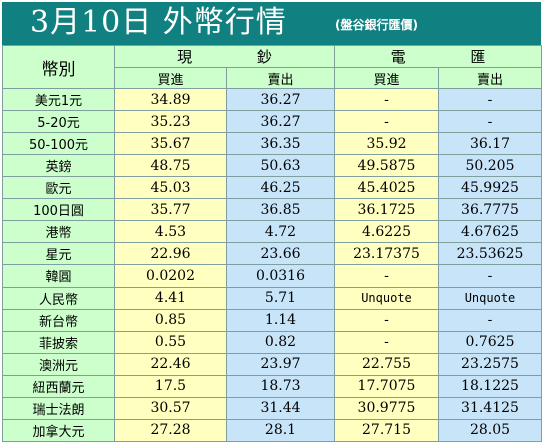  I want to click on wire-sell-cell: 31.4125, so click(490, 408).